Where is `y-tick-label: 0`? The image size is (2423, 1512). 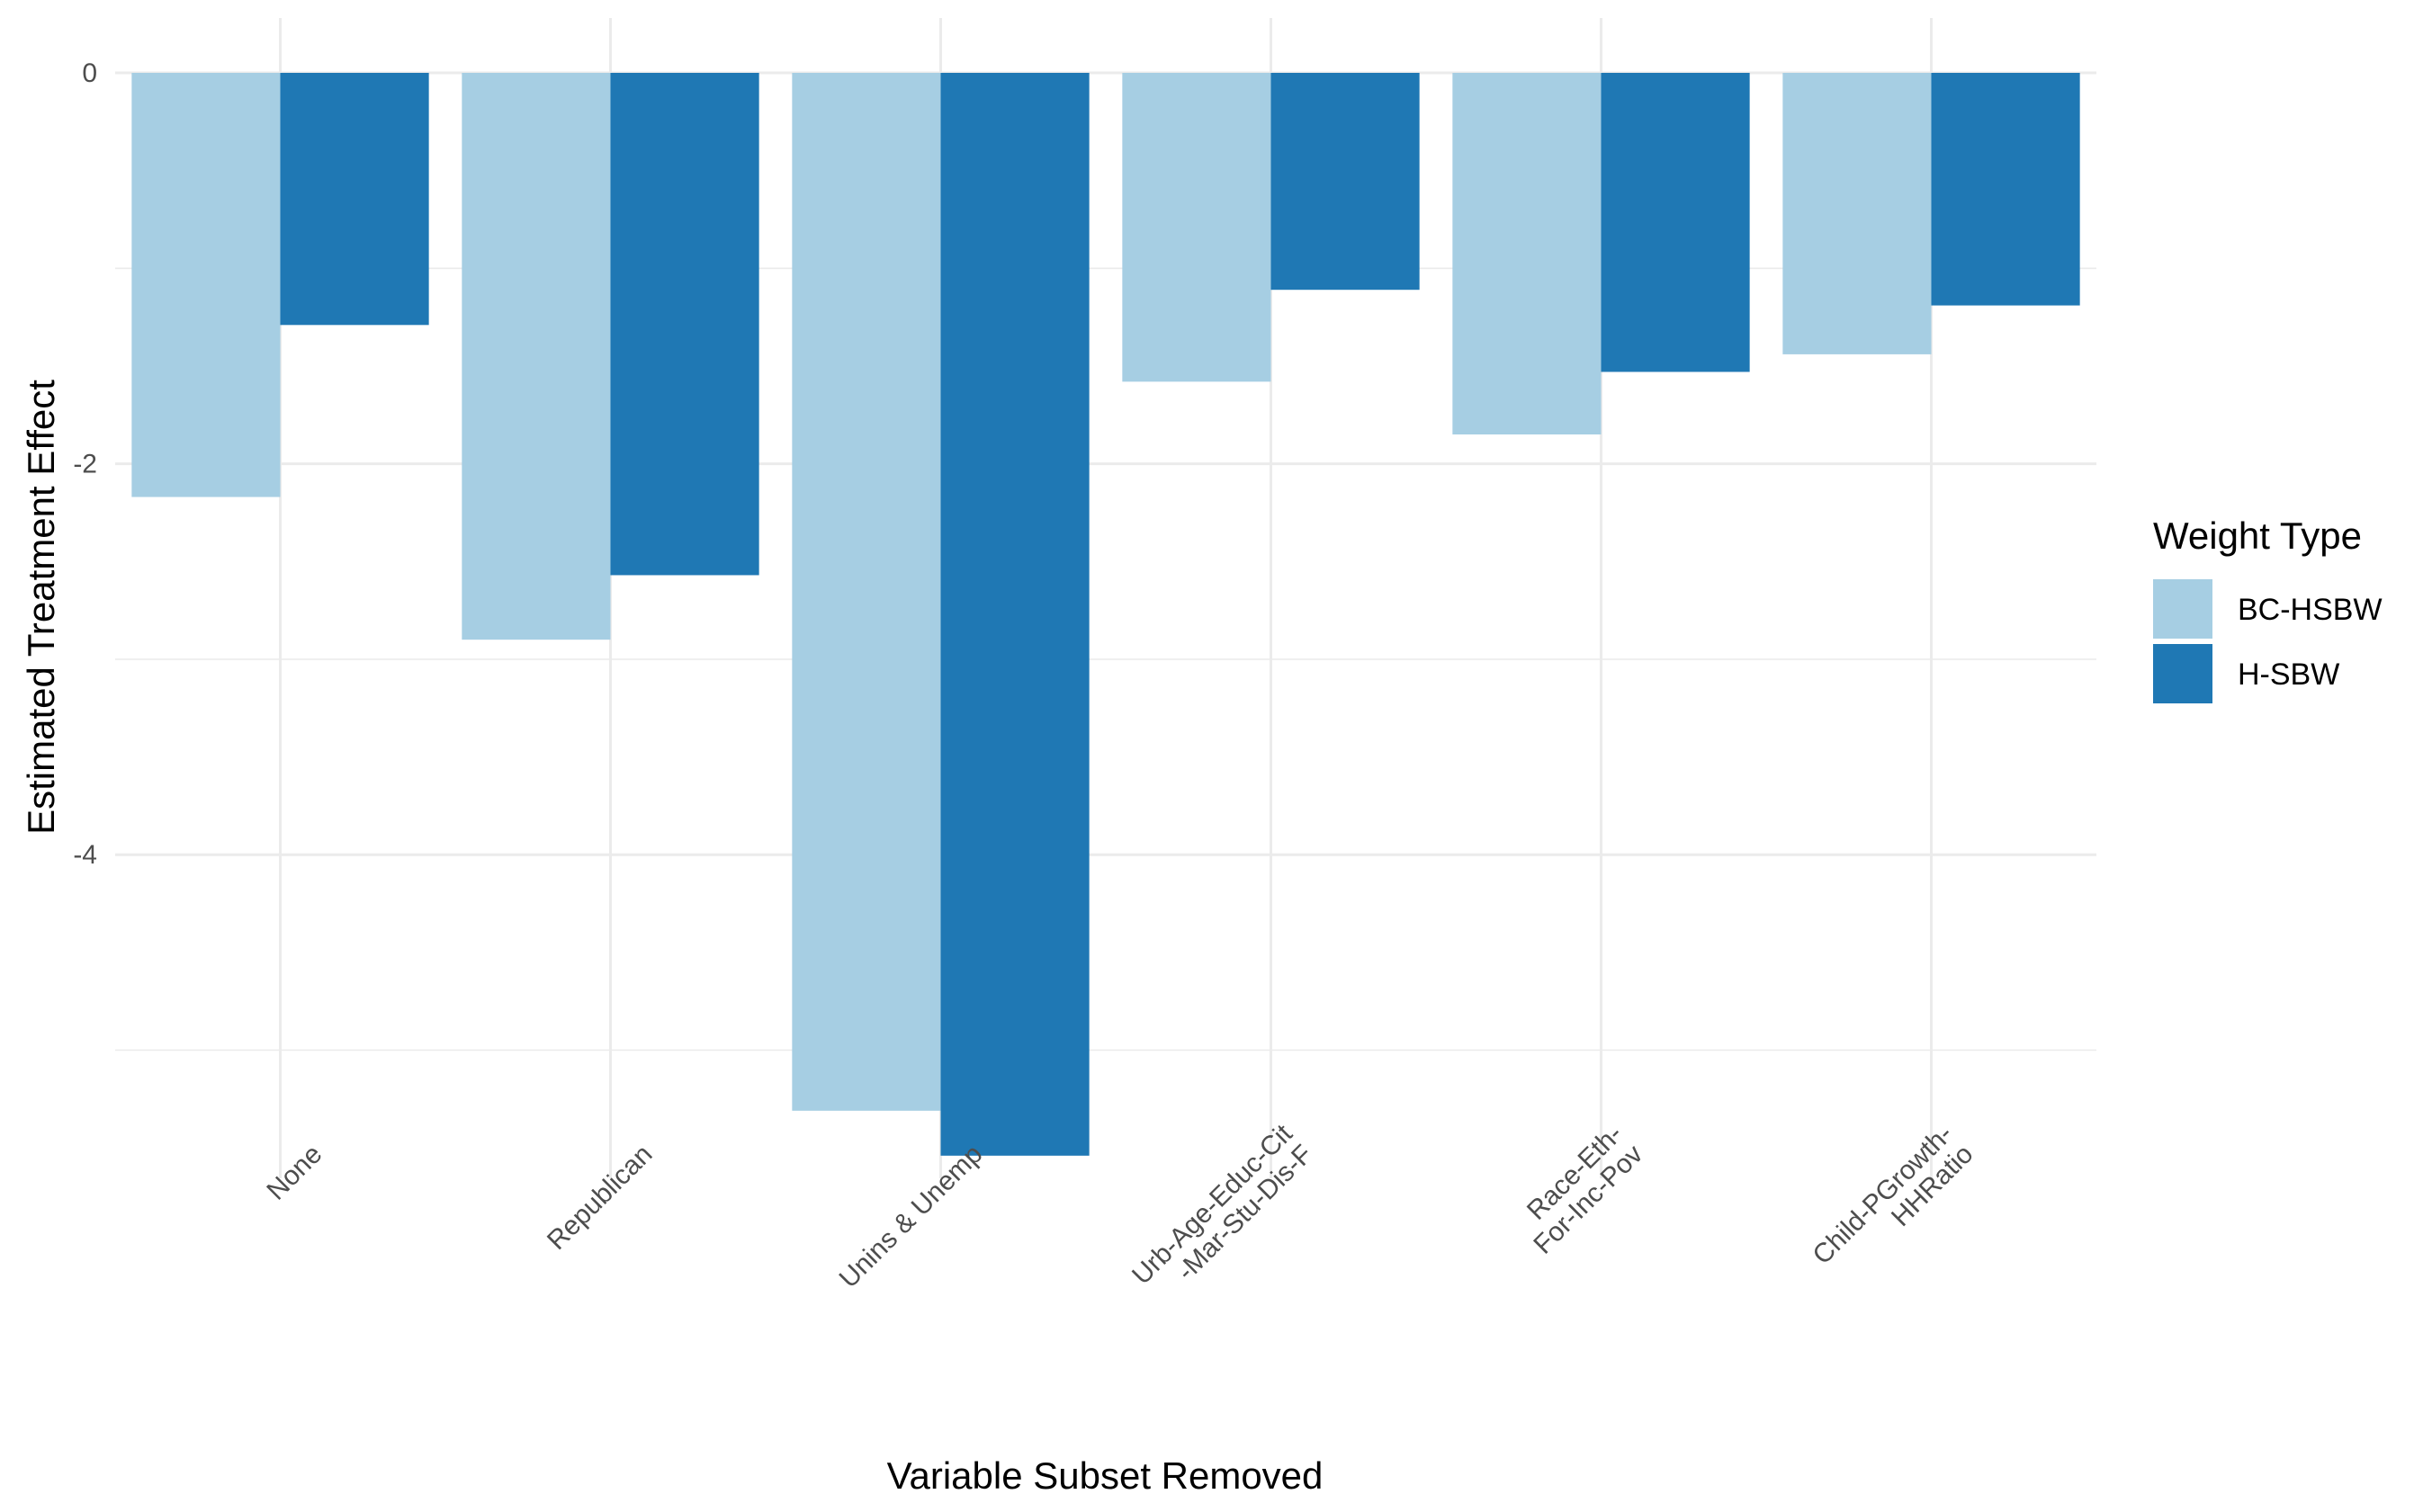 y-tick-label: 0 is located at coordinates (89, 73).